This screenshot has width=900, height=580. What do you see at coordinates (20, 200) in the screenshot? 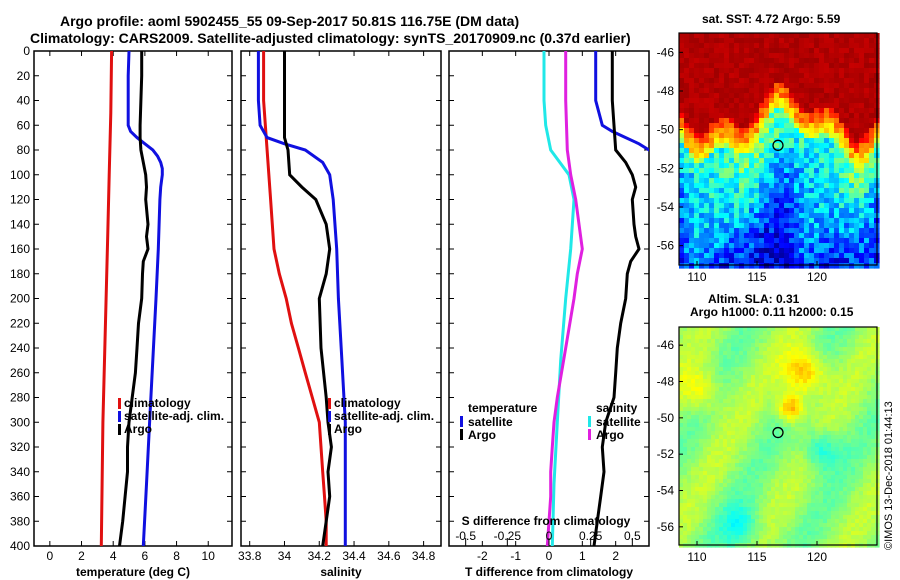
I see `depth-tick-label: 120` at bounding box center [20, 200].